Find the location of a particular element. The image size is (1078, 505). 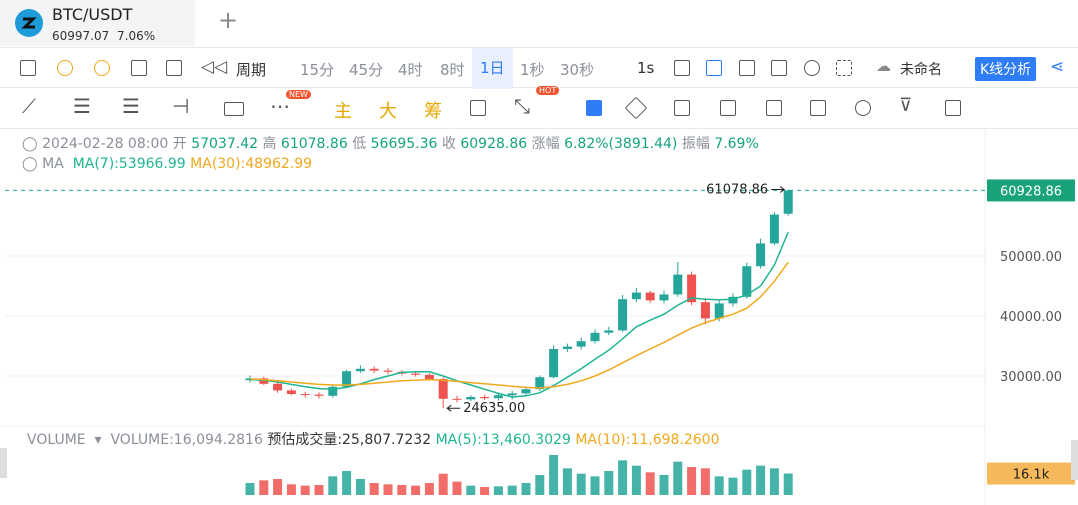

info-value: 60928.86 is located at coordinates (494, 144).